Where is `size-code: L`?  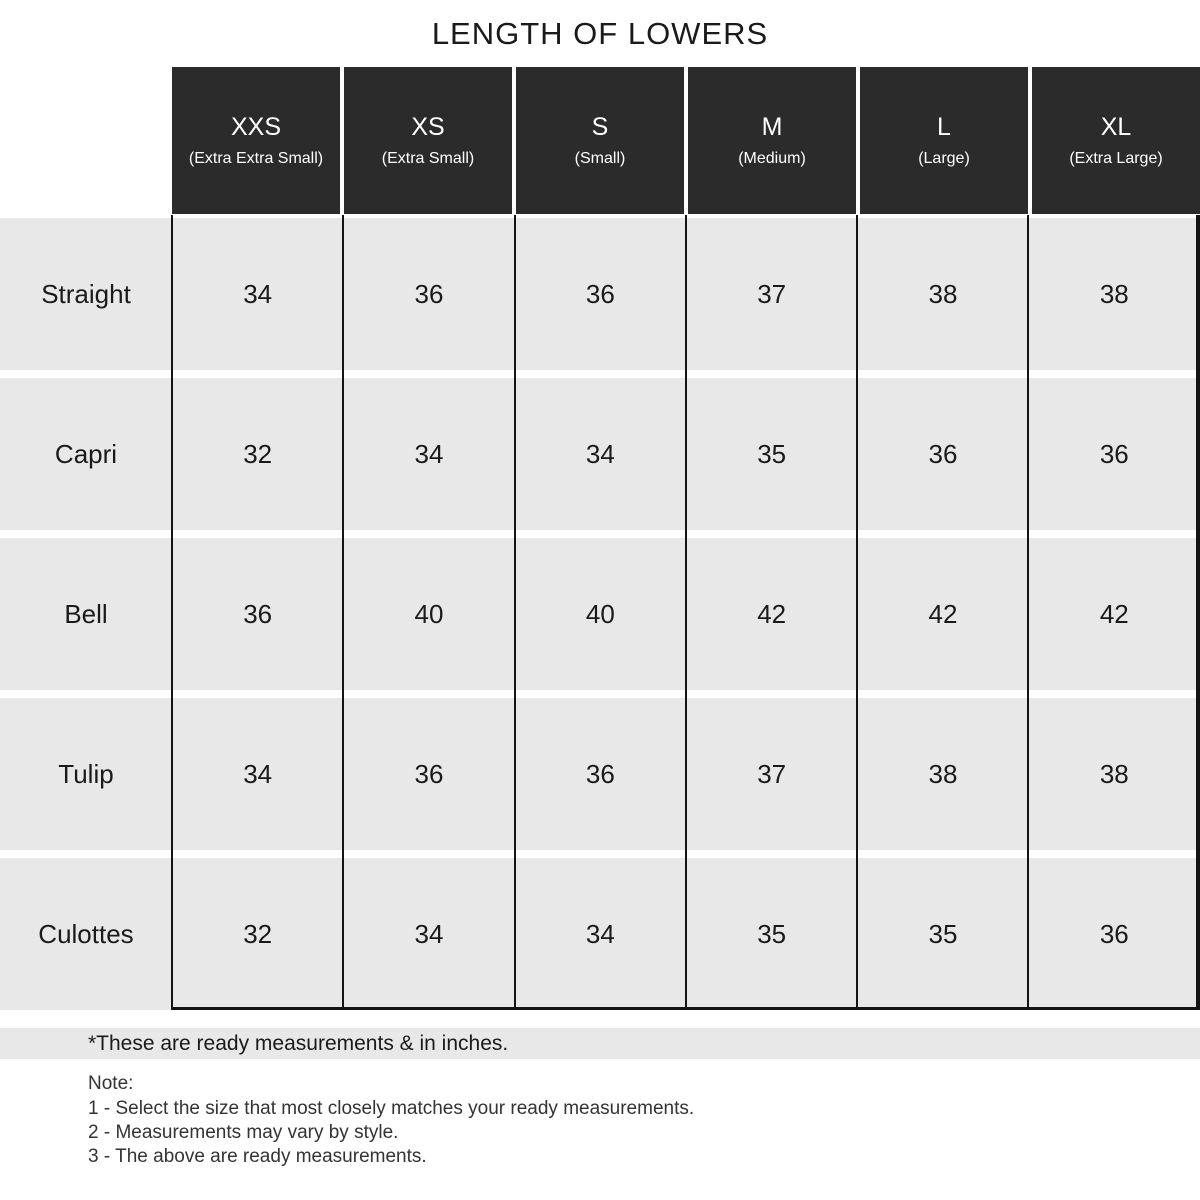
size-code: L is located at coordinates (944, 127).